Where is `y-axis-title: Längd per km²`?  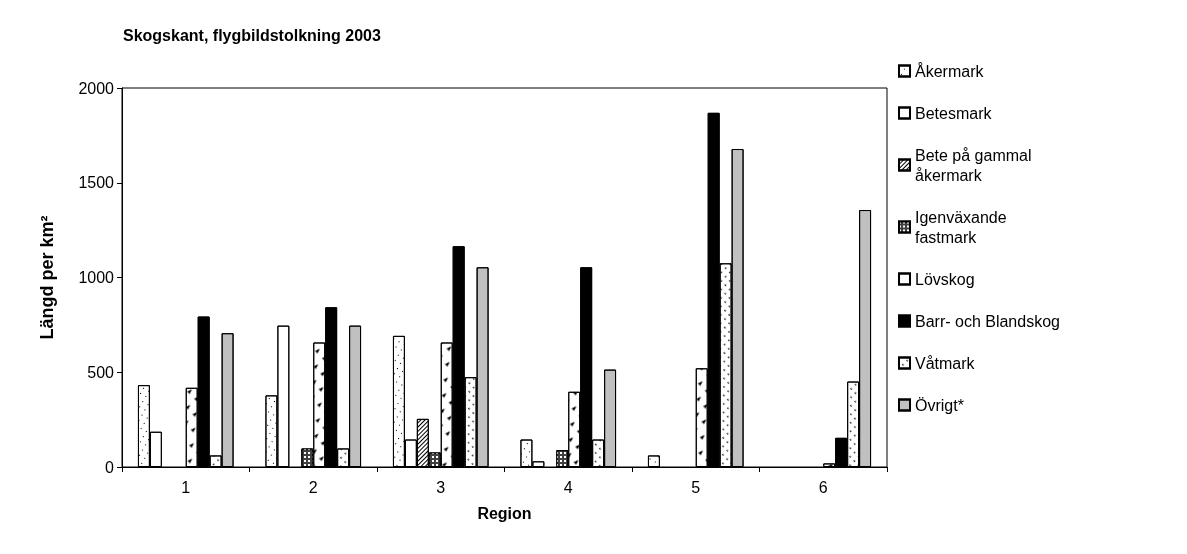
y-axis-title: Längd per km² is located at coordinates (47, 277).